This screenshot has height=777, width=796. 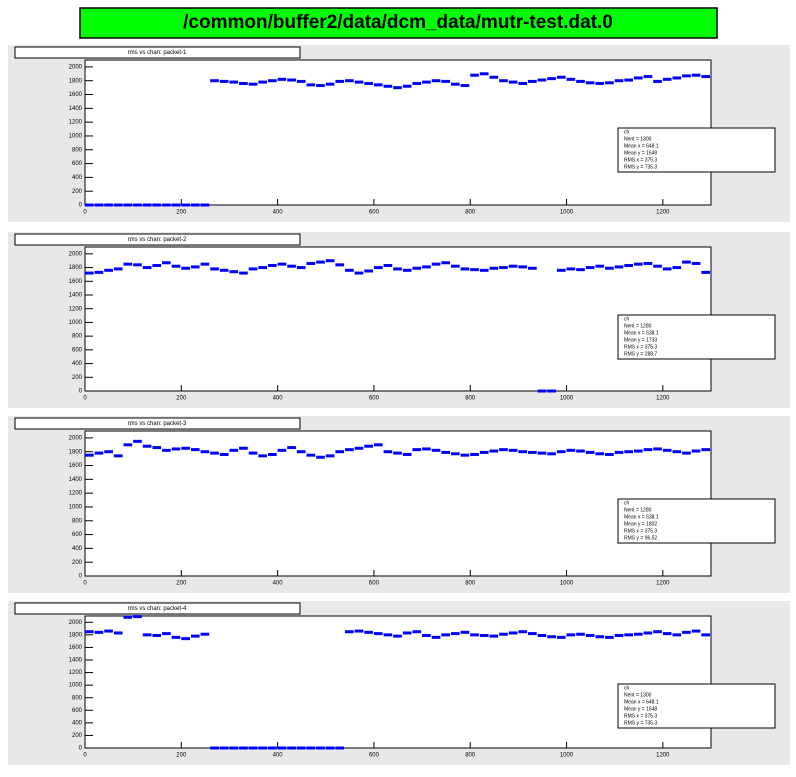 I want to click on plot-frame, so click(x=398, y=319).